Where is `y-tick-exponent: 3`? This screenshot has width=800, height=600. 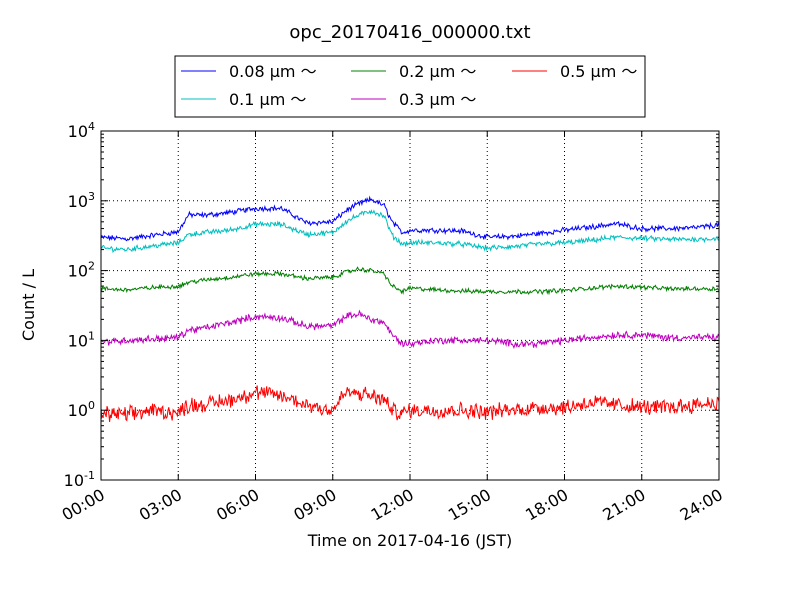
y-tick-exponent: 3 is located at coordinates (91, 196).